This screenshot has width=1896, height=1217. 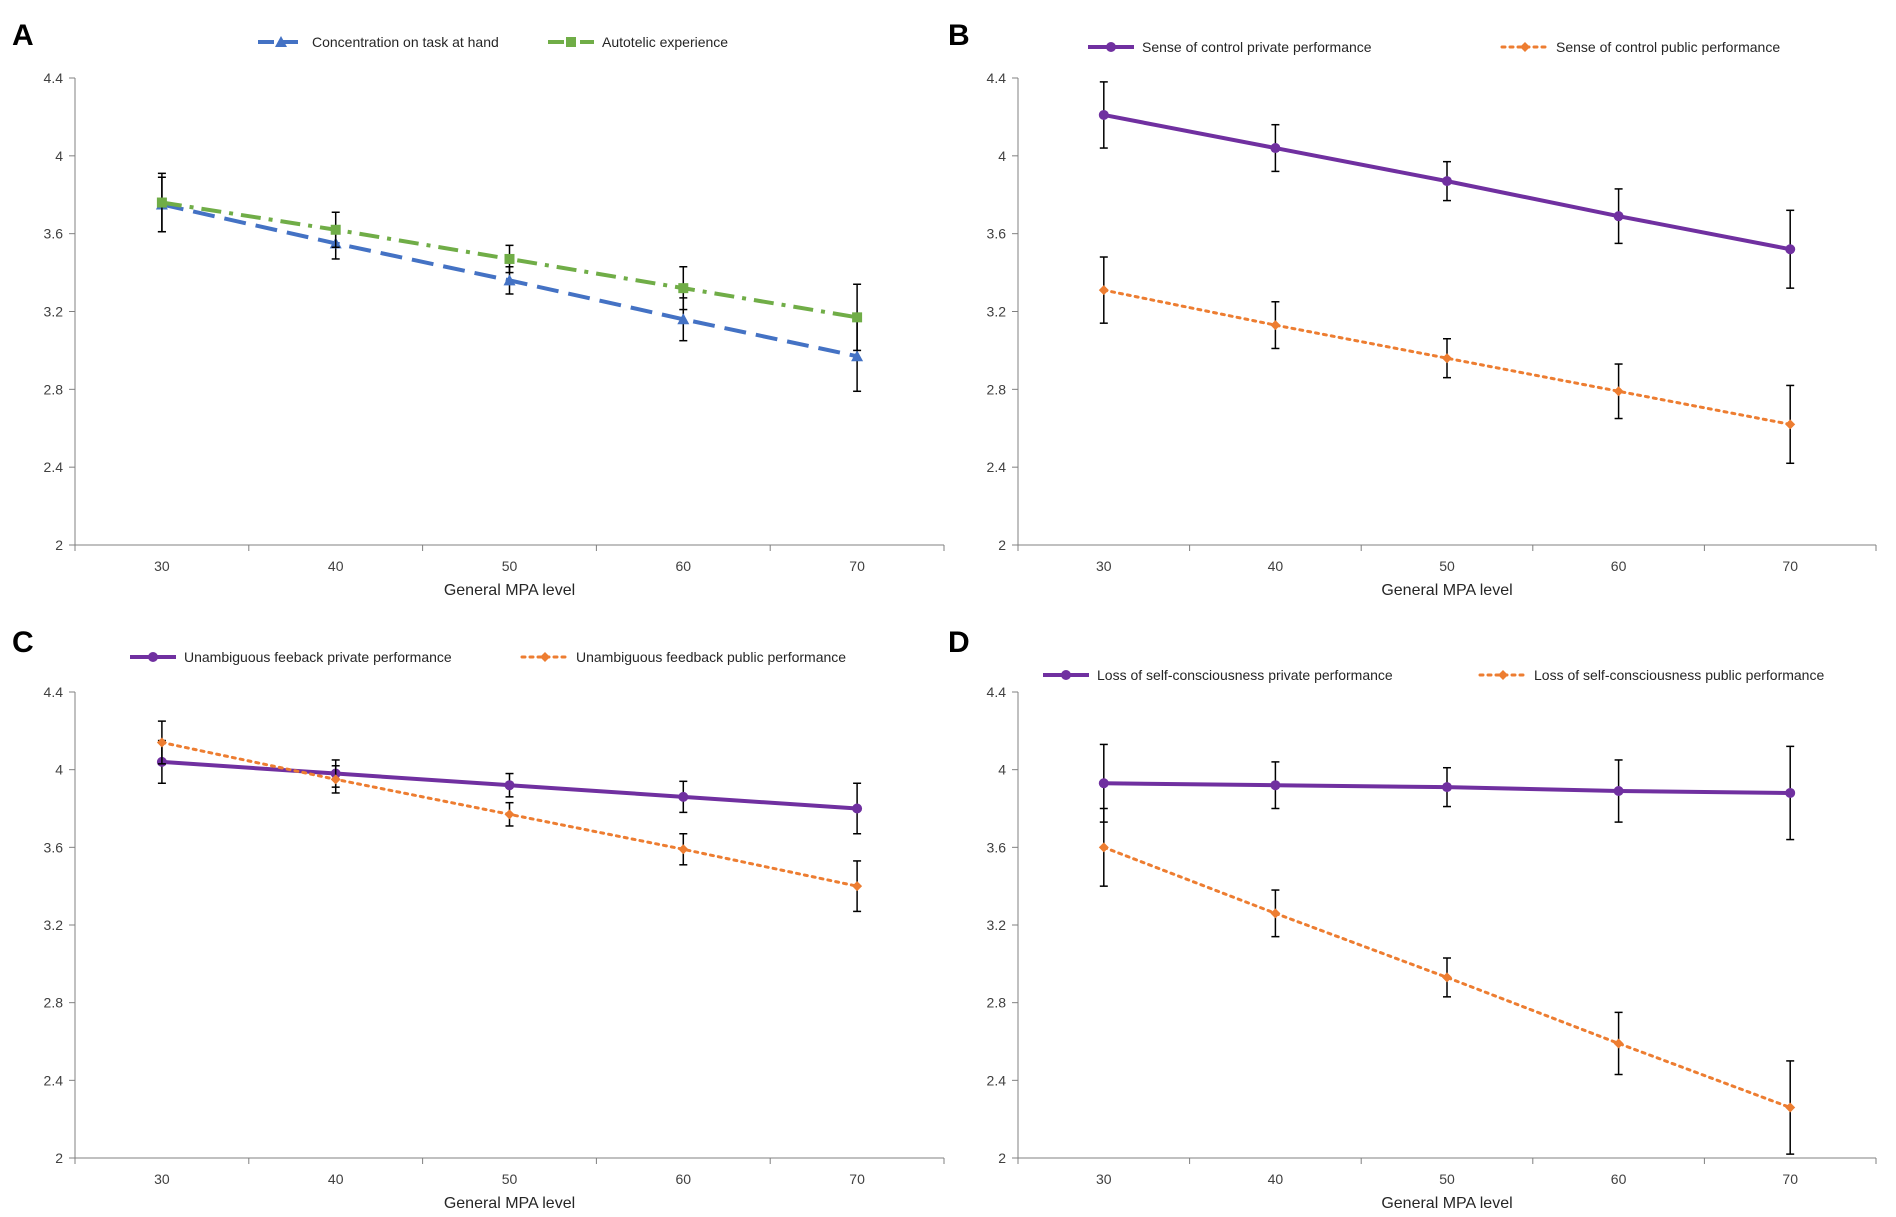 I want to click on panel-letter: B, so click(x=959, y=35).